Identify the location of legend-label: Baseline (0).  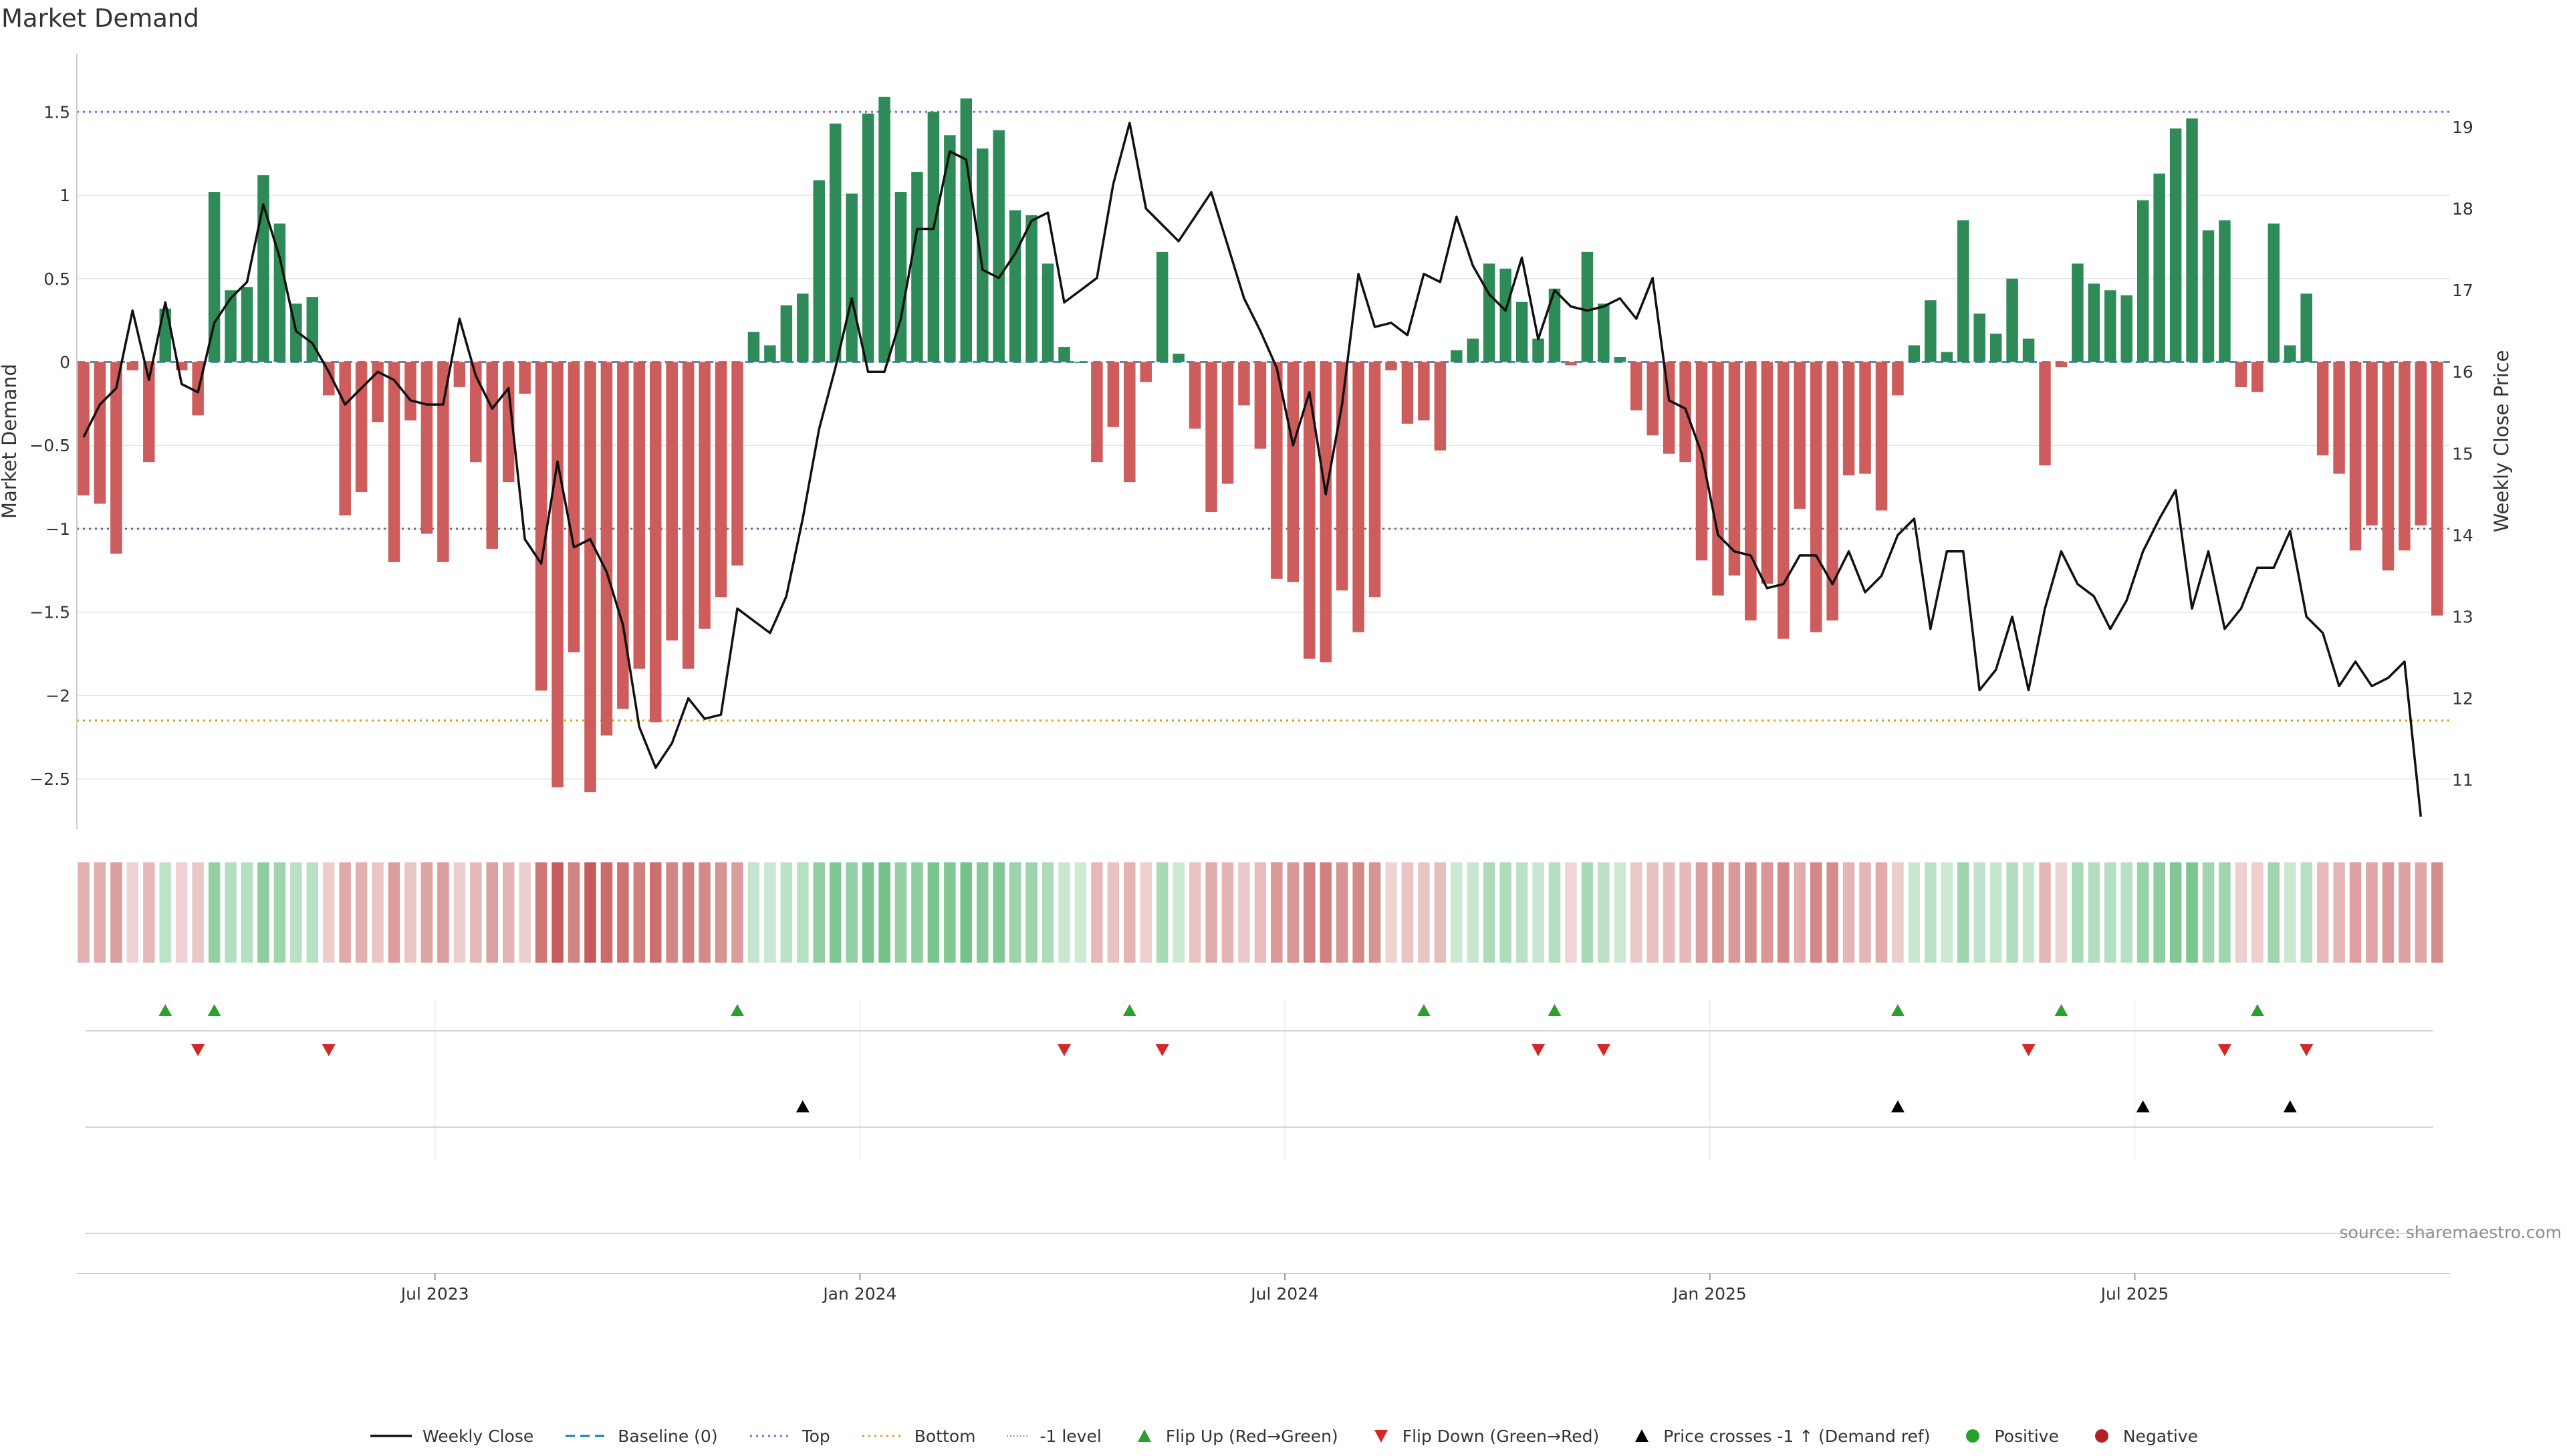
(668, 1436).